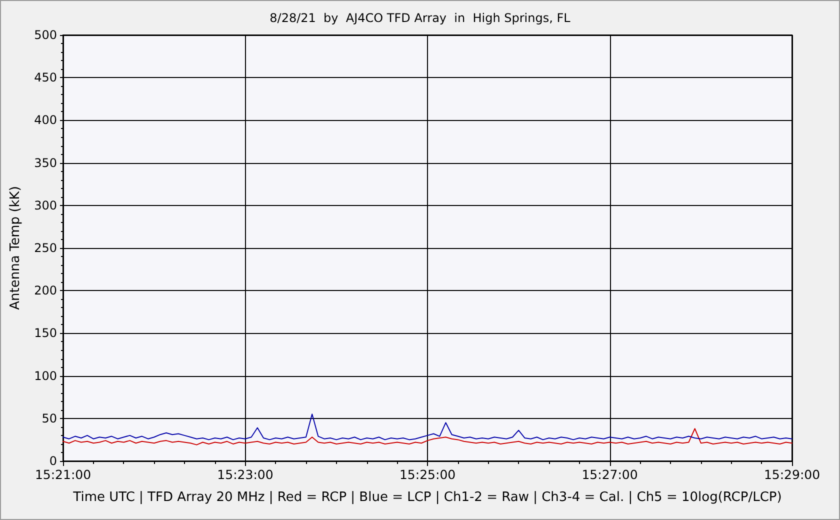  I want to click on x-axis-title: Time UTC | TFD Array 20 MHz | Red = RCP | Blue = LCP | Ch1-2 = Raw | Ch3-4 = Cal. | Ch5 = 10log(RCP/LCP), so click(427, 497).